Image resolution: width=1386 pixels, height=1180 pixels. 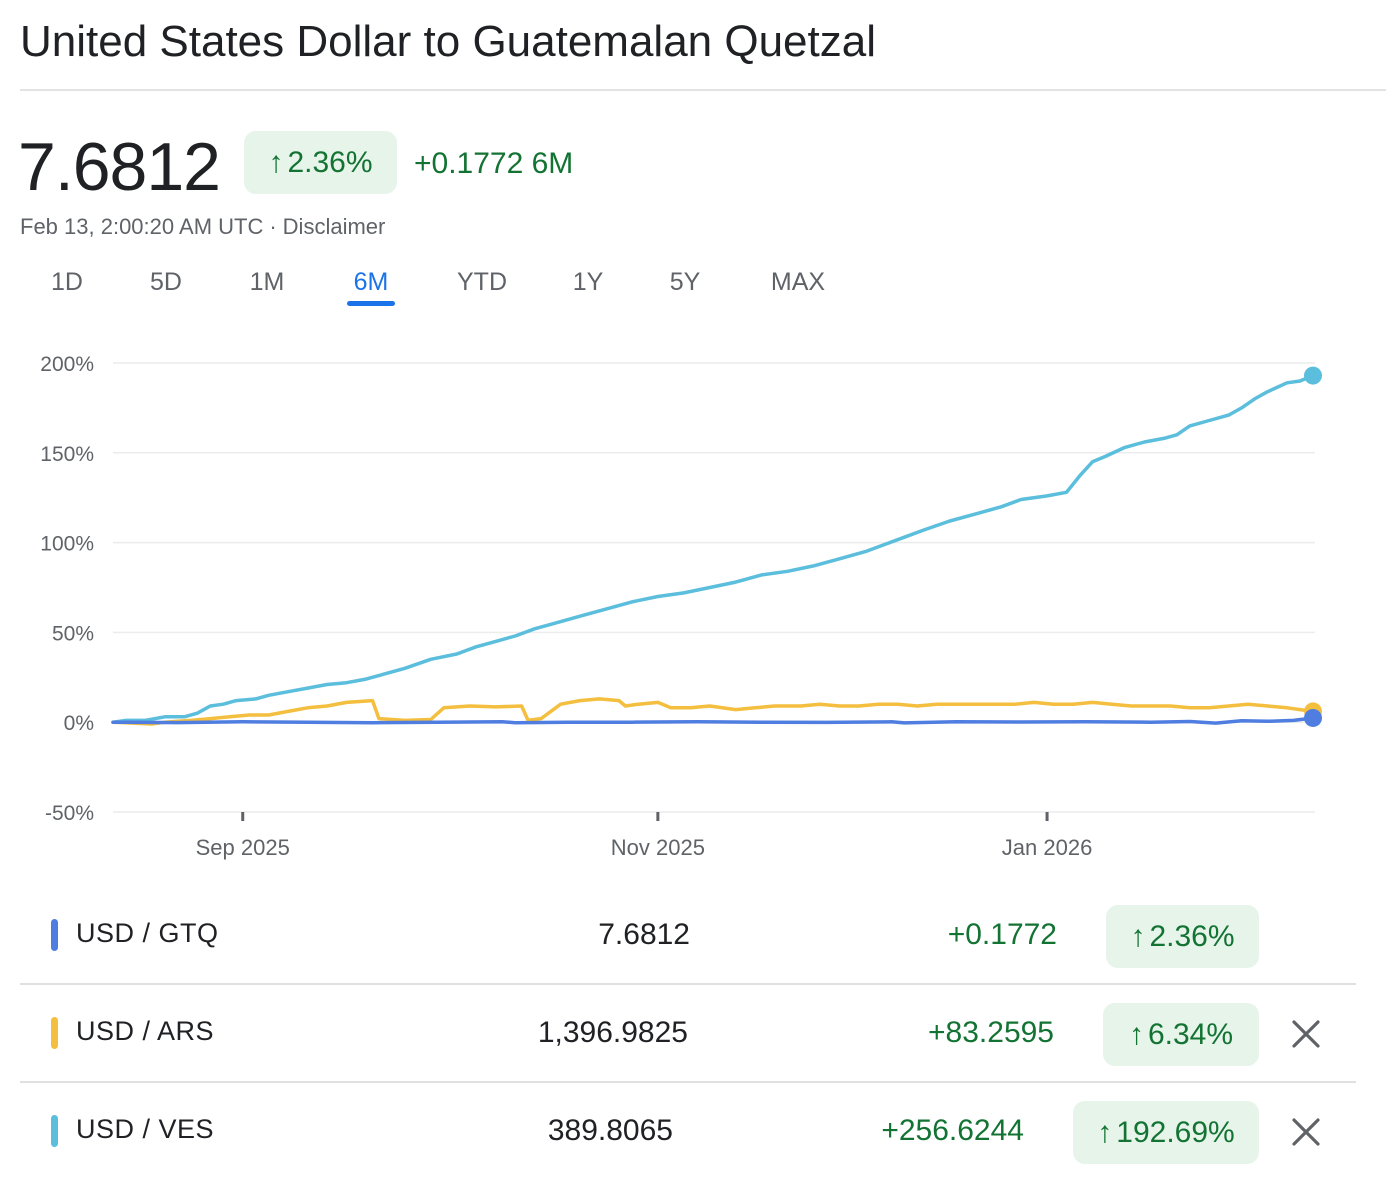 What do you see at coordinates (67, 454) in the screenshot?
I see `y-tick-label: 150%` at bounding box center [67, 454].